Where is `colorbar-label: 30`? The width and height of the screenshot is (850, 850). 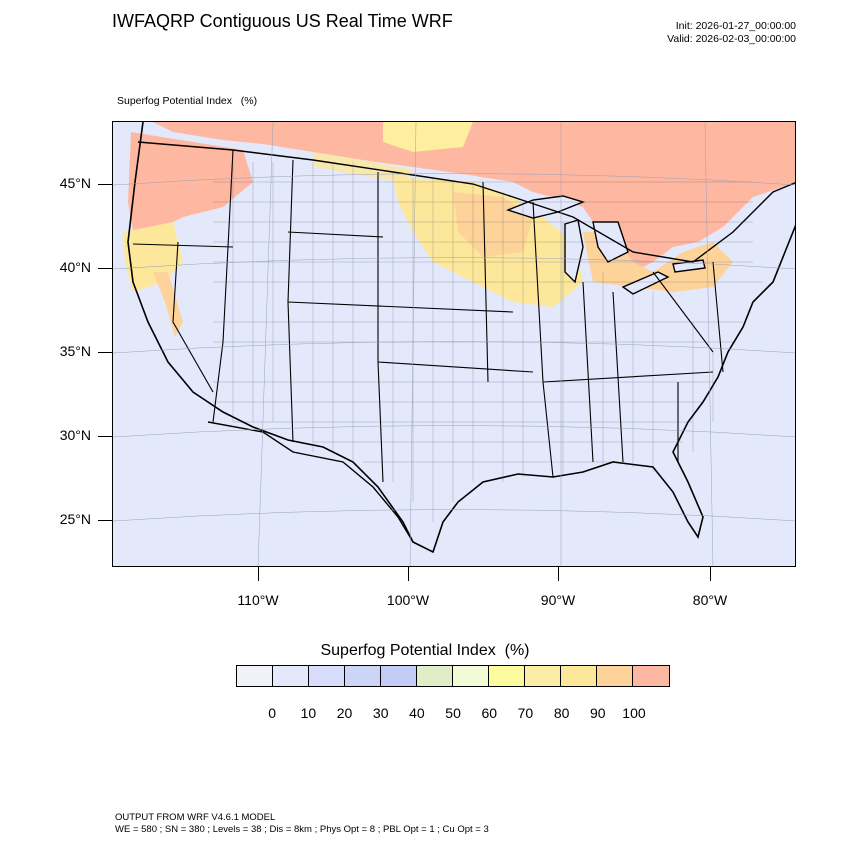
colorbar-label: 30 is located at coordinates (380, 713).